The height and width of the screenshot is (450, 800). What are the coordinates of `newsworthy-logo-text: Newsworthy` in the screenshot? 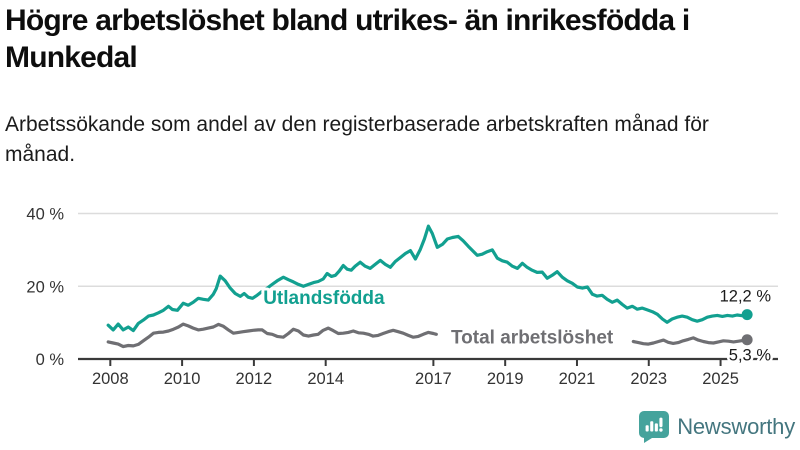 It's located at (736, 426).